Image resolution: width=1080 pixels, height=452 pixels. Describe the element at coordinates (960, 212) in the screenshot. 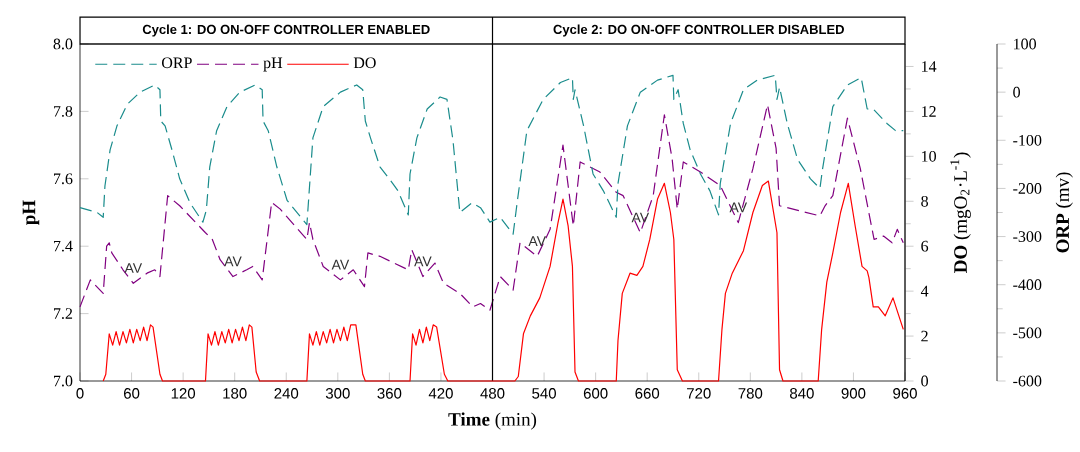

I see `y2-axis-title: DO (mgO$_{2}$·L$^{-1}$)` at that location.